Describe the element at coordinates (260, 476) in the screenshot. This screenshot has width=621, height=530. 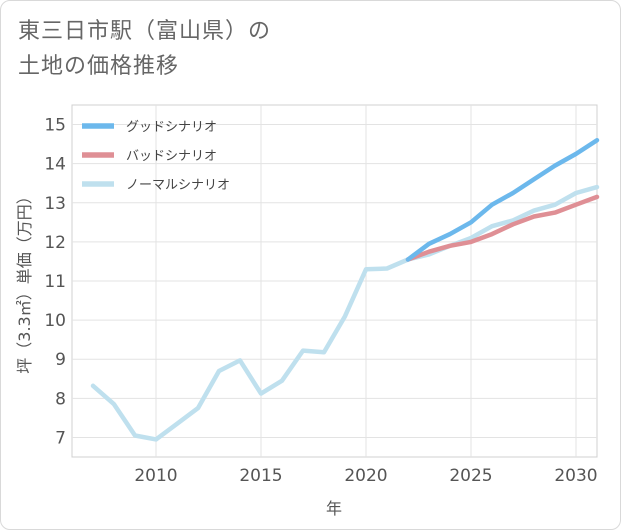
I see `x-tick-label: 2015` at that location.